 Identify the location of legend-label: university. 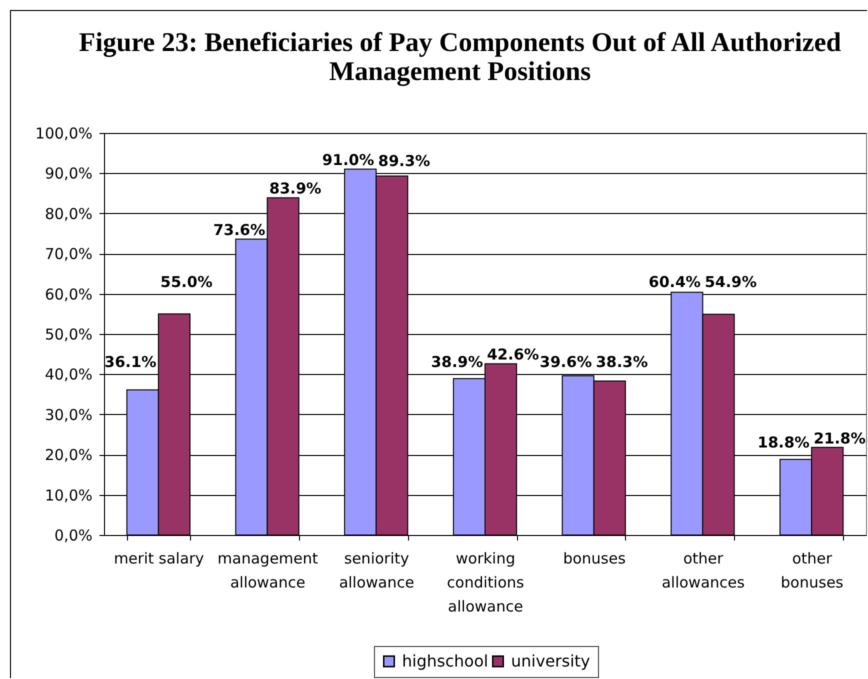
(550, 660).